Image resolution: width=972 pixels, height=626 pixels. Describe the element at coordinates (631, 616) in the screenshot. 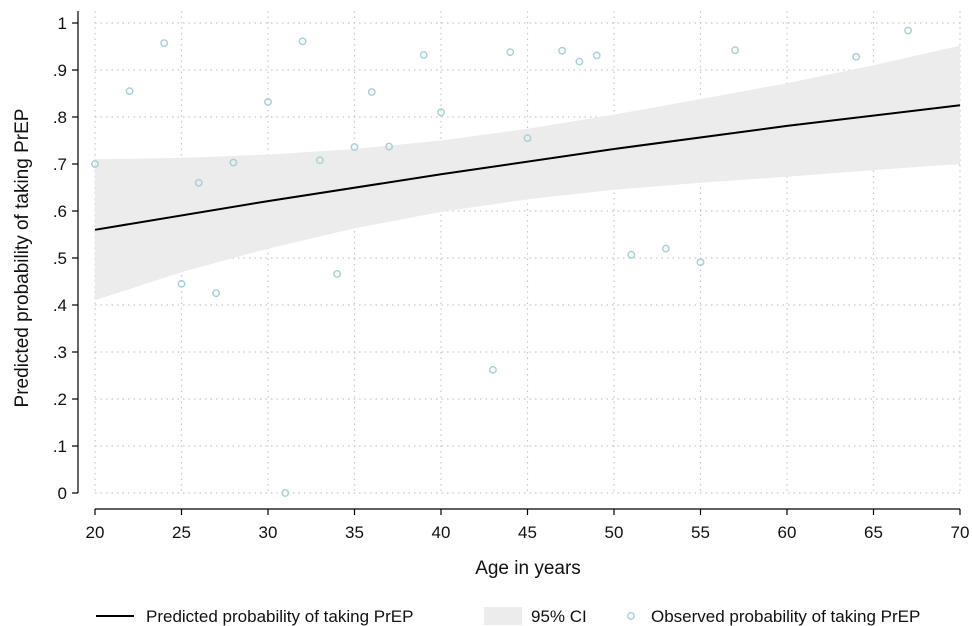

I see `legend-point-swatch` at that location.